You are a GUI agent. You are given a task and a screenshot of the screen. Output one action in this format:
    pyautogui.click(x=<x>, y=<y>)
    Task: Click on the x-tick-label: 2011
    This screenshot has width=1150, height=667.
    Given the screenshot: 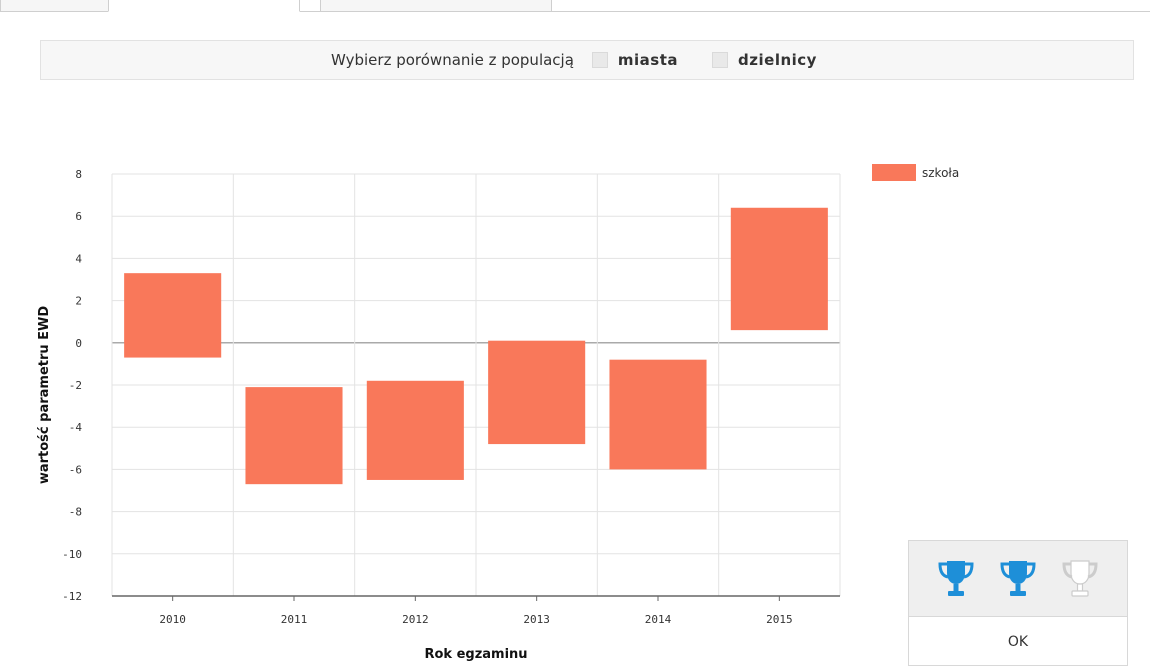 What is the action you would take?
    pyautogui.click(x=294, y=619)
    